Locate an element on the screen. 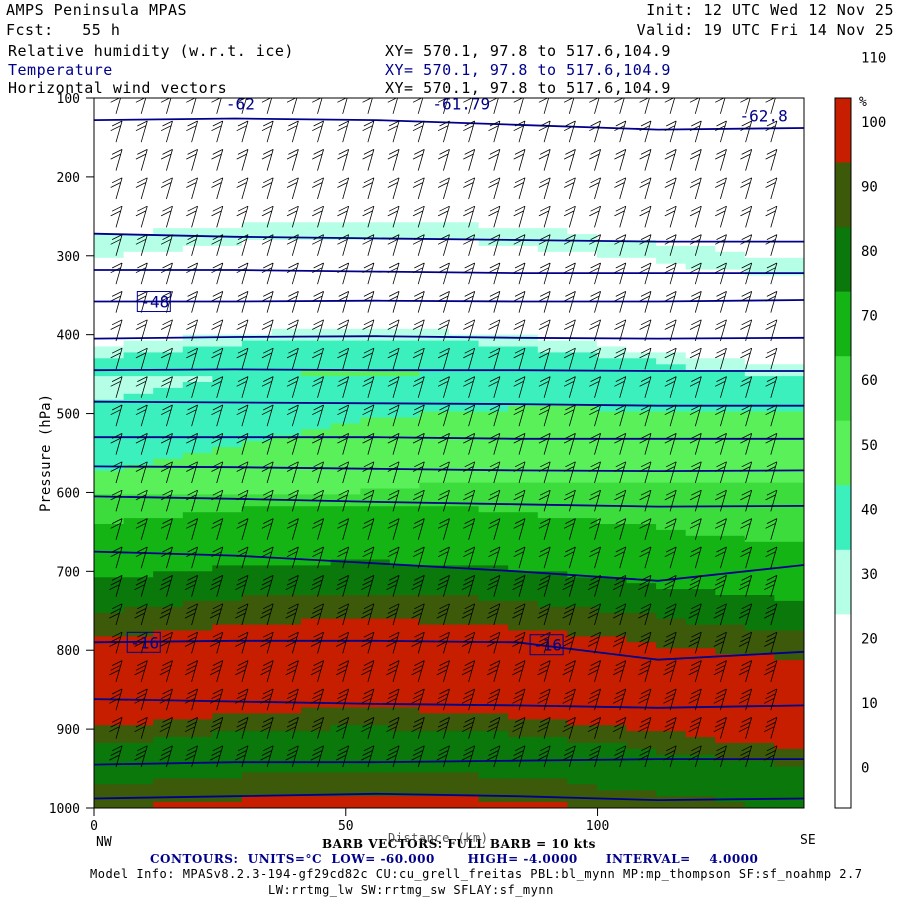 This screenshot has width=900, height=900. y-tick-label: 600 is located at coordinates (68, 493).